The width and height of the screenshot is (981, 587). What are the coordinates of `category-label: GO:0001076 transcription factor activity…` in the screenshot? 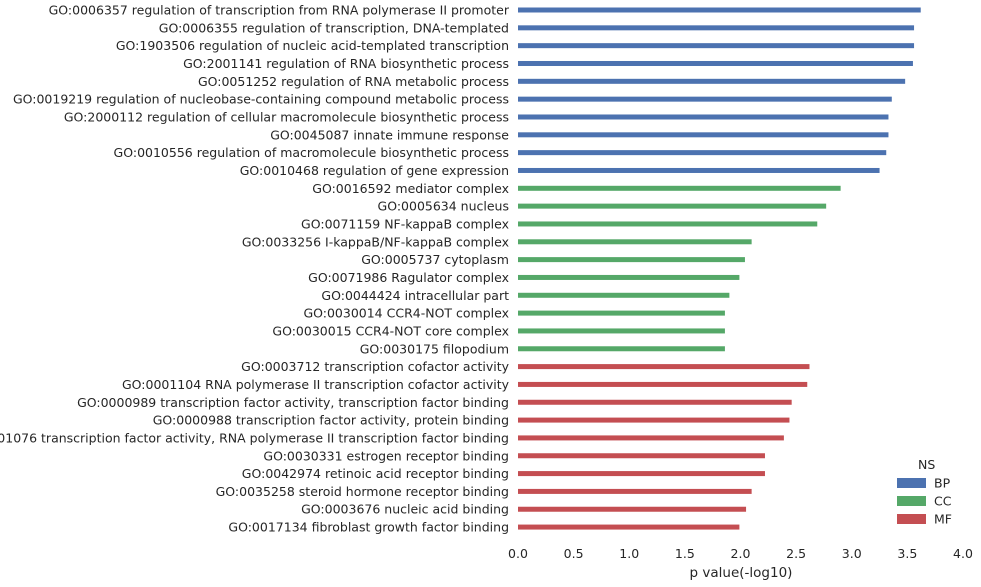 It's located at (254, 437).